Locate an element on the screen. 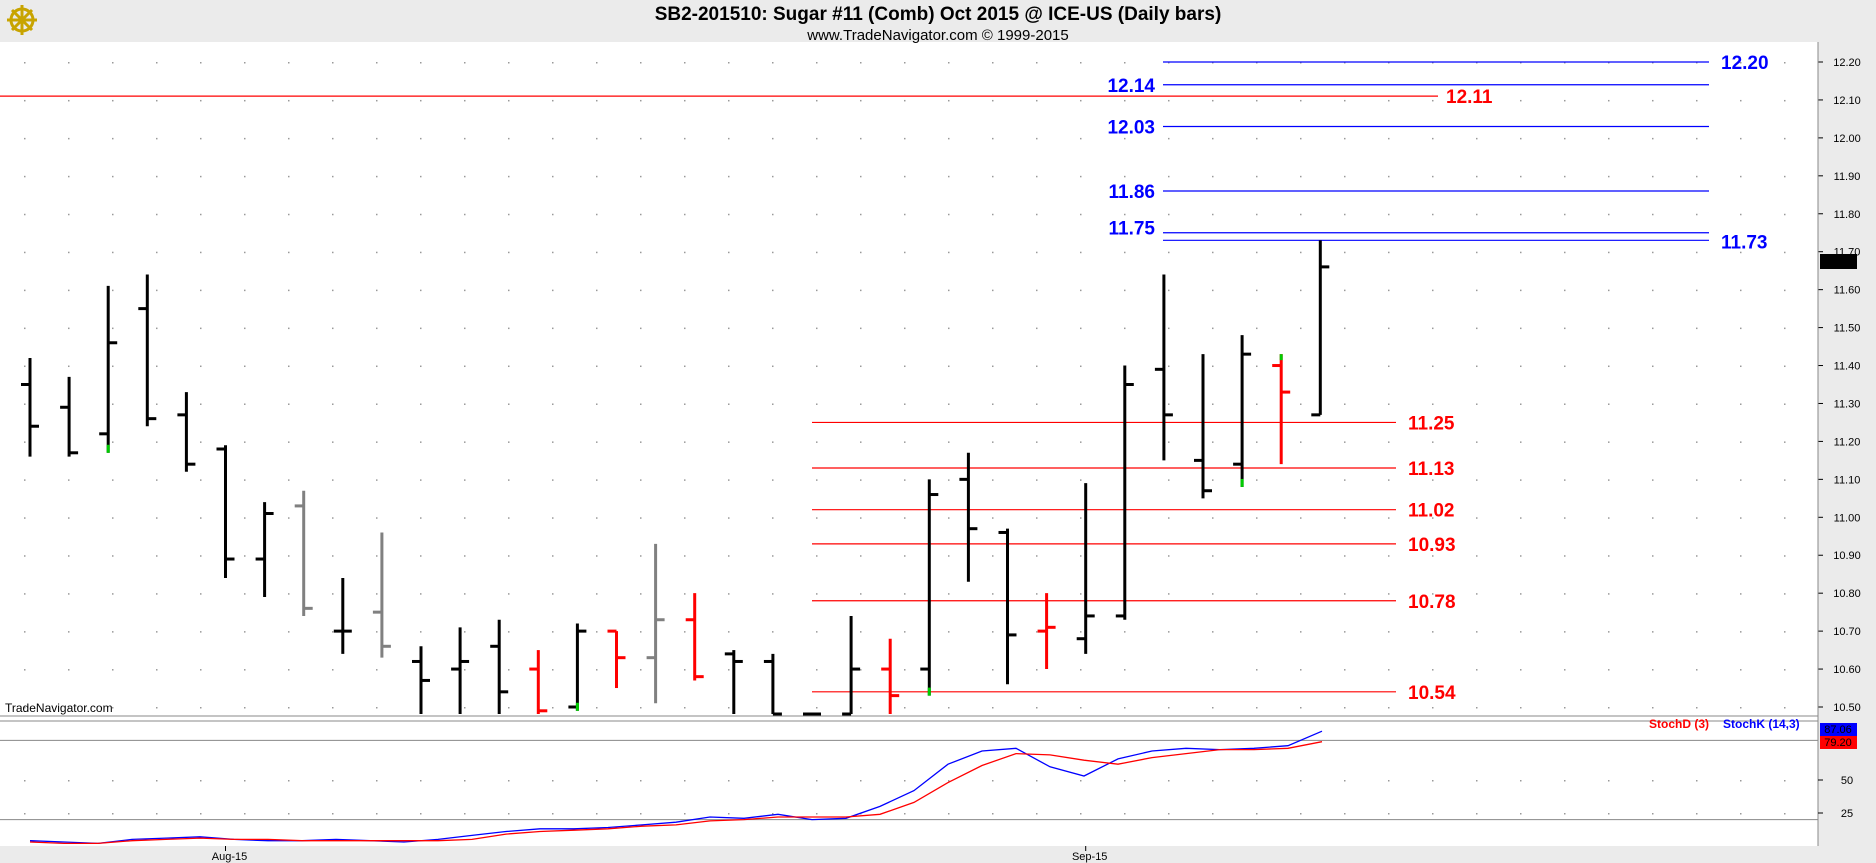 The height and width of the screenshot is (863, 1876). y-tick-label: 11.20 is located at coordinates (1847, 442).